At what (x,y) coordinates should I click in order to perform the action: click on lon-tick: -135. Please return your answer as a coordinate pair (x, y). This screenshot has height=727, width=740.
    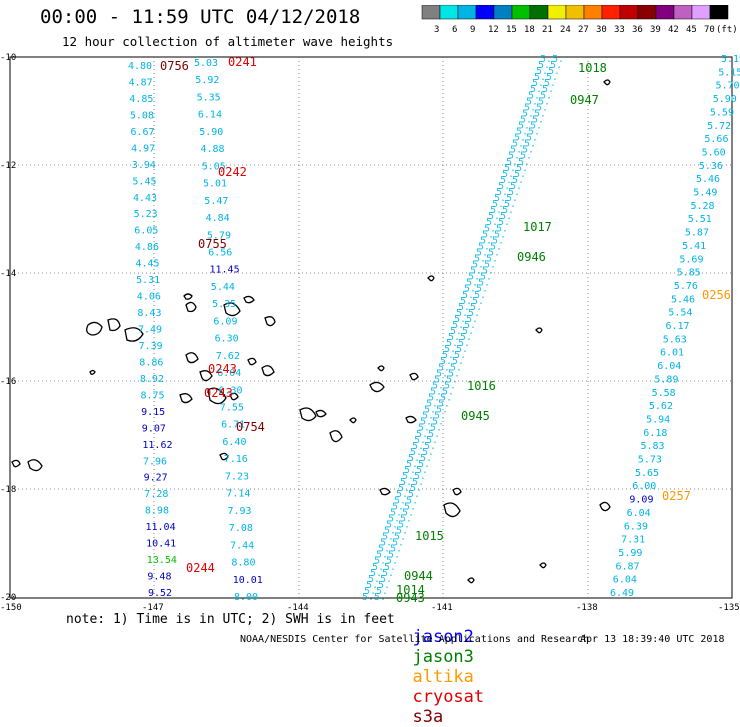
    Looking at the image, I should click on (729, 608).